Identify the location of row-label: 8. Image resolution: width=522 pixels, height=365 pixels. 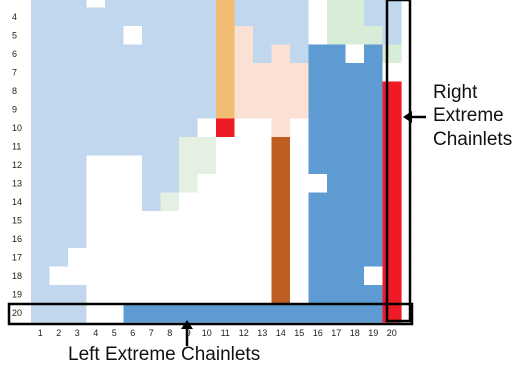
(14, 91).